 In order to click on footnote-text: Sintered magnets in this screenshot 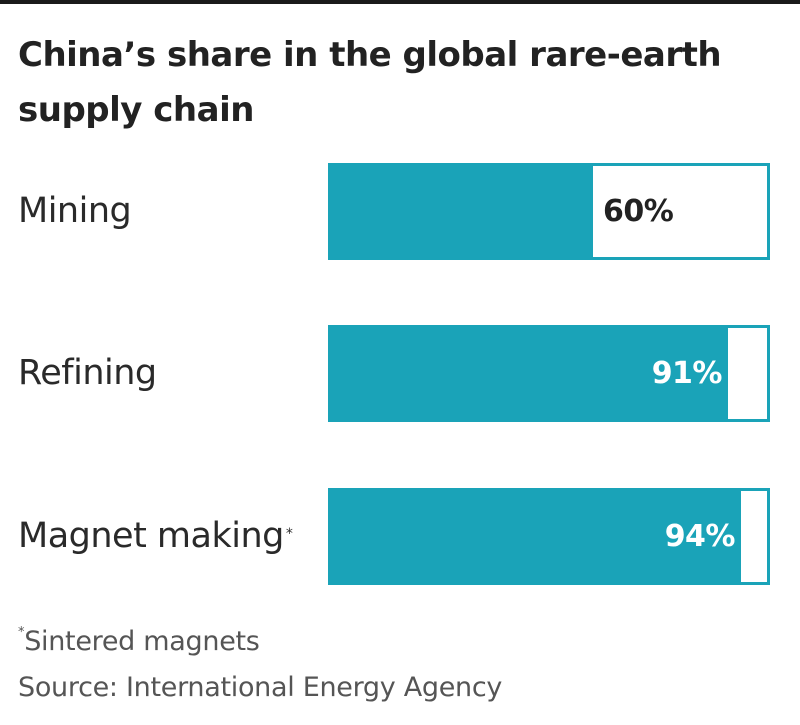, I will do `click(141, 641)`.